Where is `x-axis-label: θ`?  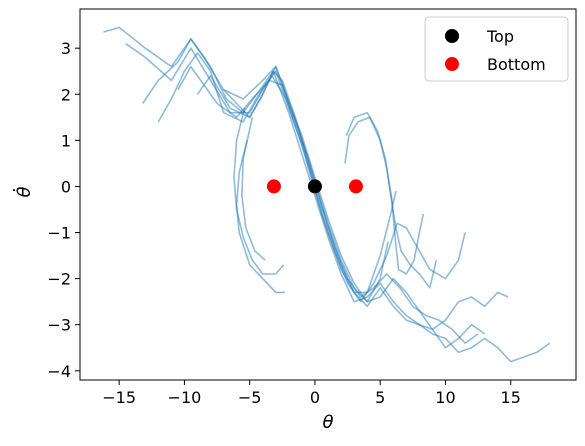 x-axis-label: θ is located at coordinates (327, 422).